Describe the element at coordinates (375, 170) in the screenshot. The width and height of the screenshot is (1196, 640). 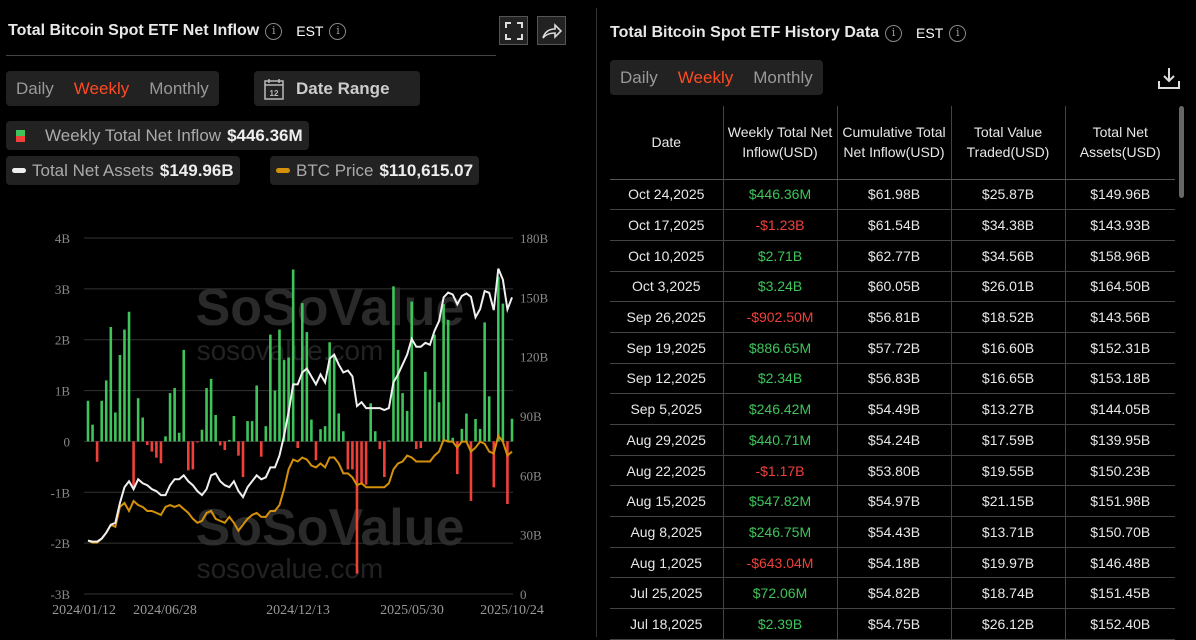
I see `legend-btc: BTC Price $110,615.07` at that location.